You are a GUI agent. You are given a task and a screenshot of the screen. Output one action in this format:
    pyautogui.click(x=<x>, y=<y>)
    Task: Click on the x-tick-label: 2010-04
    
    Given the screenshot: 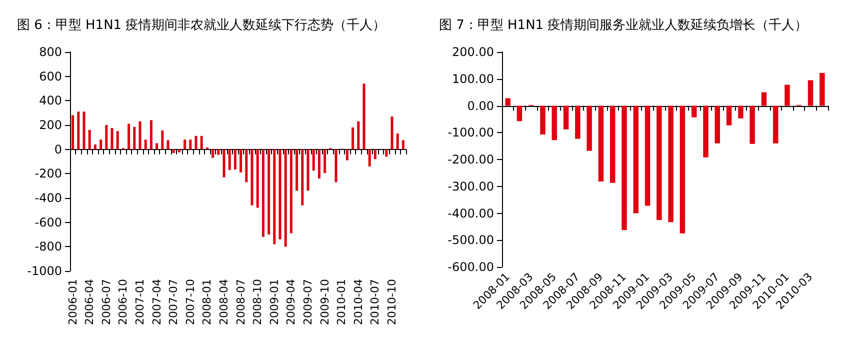 What is the action you would take?
    pyautogui.click(x=358, y=302)
    